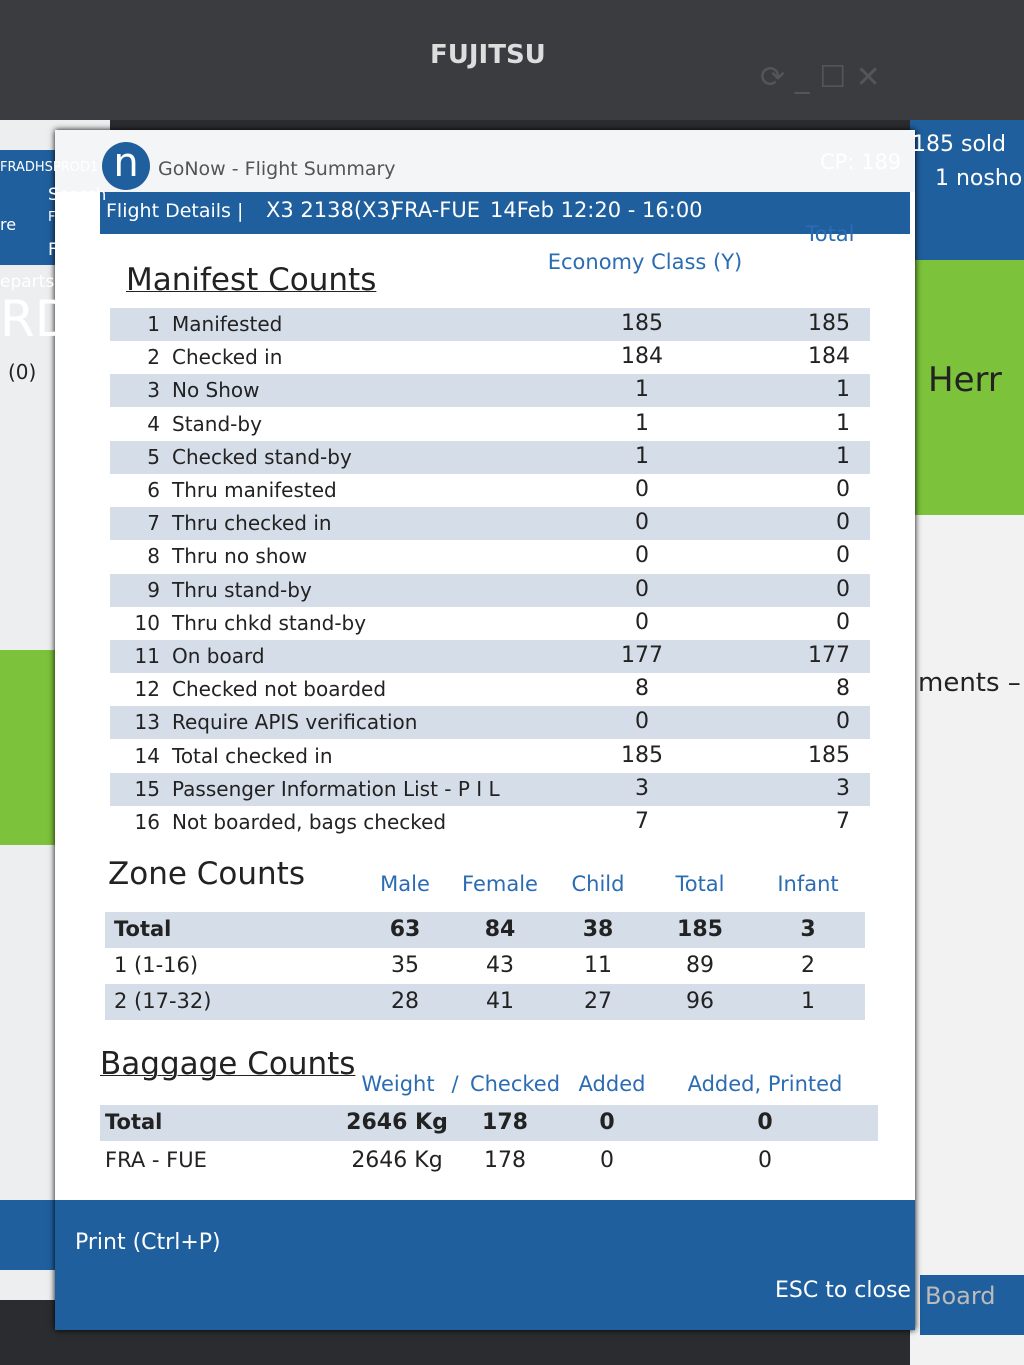 The width and height of the screenshot is (1024, 1365). What do you see at coordinates (488, 55) in the screenshot?
I see `brand: FUJITSU` at bounding box center [488, 55].